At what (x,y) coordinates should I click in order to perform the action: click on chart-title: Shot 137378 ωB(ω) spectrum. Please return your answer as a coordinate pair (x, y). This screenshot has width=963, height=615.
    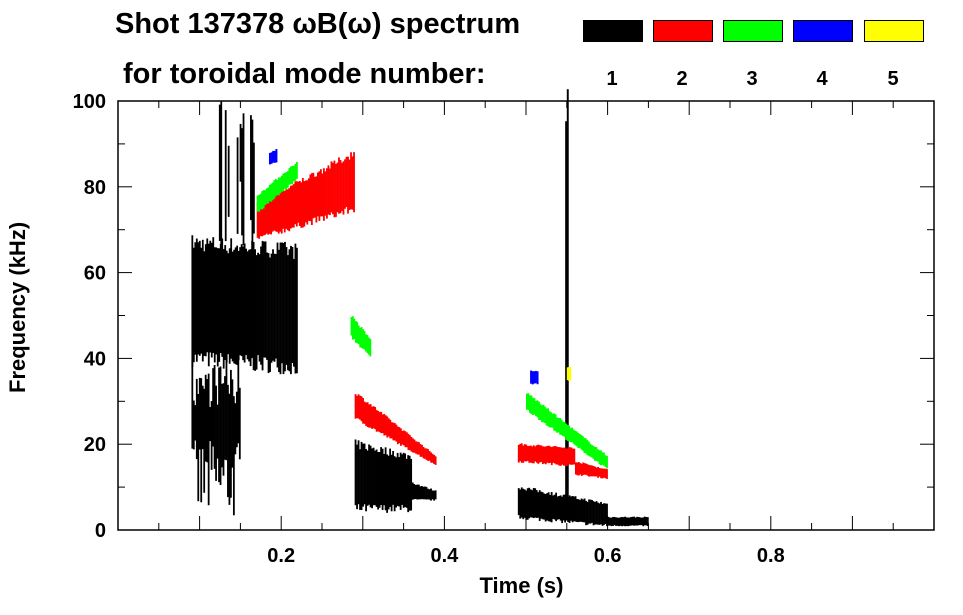
    Looking at the image, I should click on (318, 24).